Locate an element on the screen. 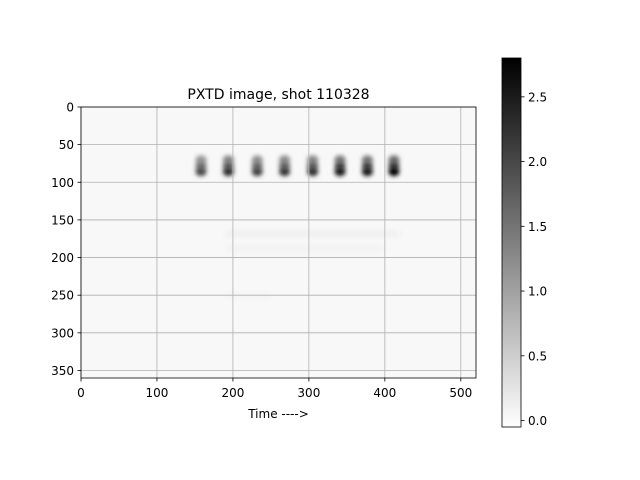 Image resolution: width=640 pixels, height=480 pixels. y-tick-label: 150 is located at coordinates (62, 220).